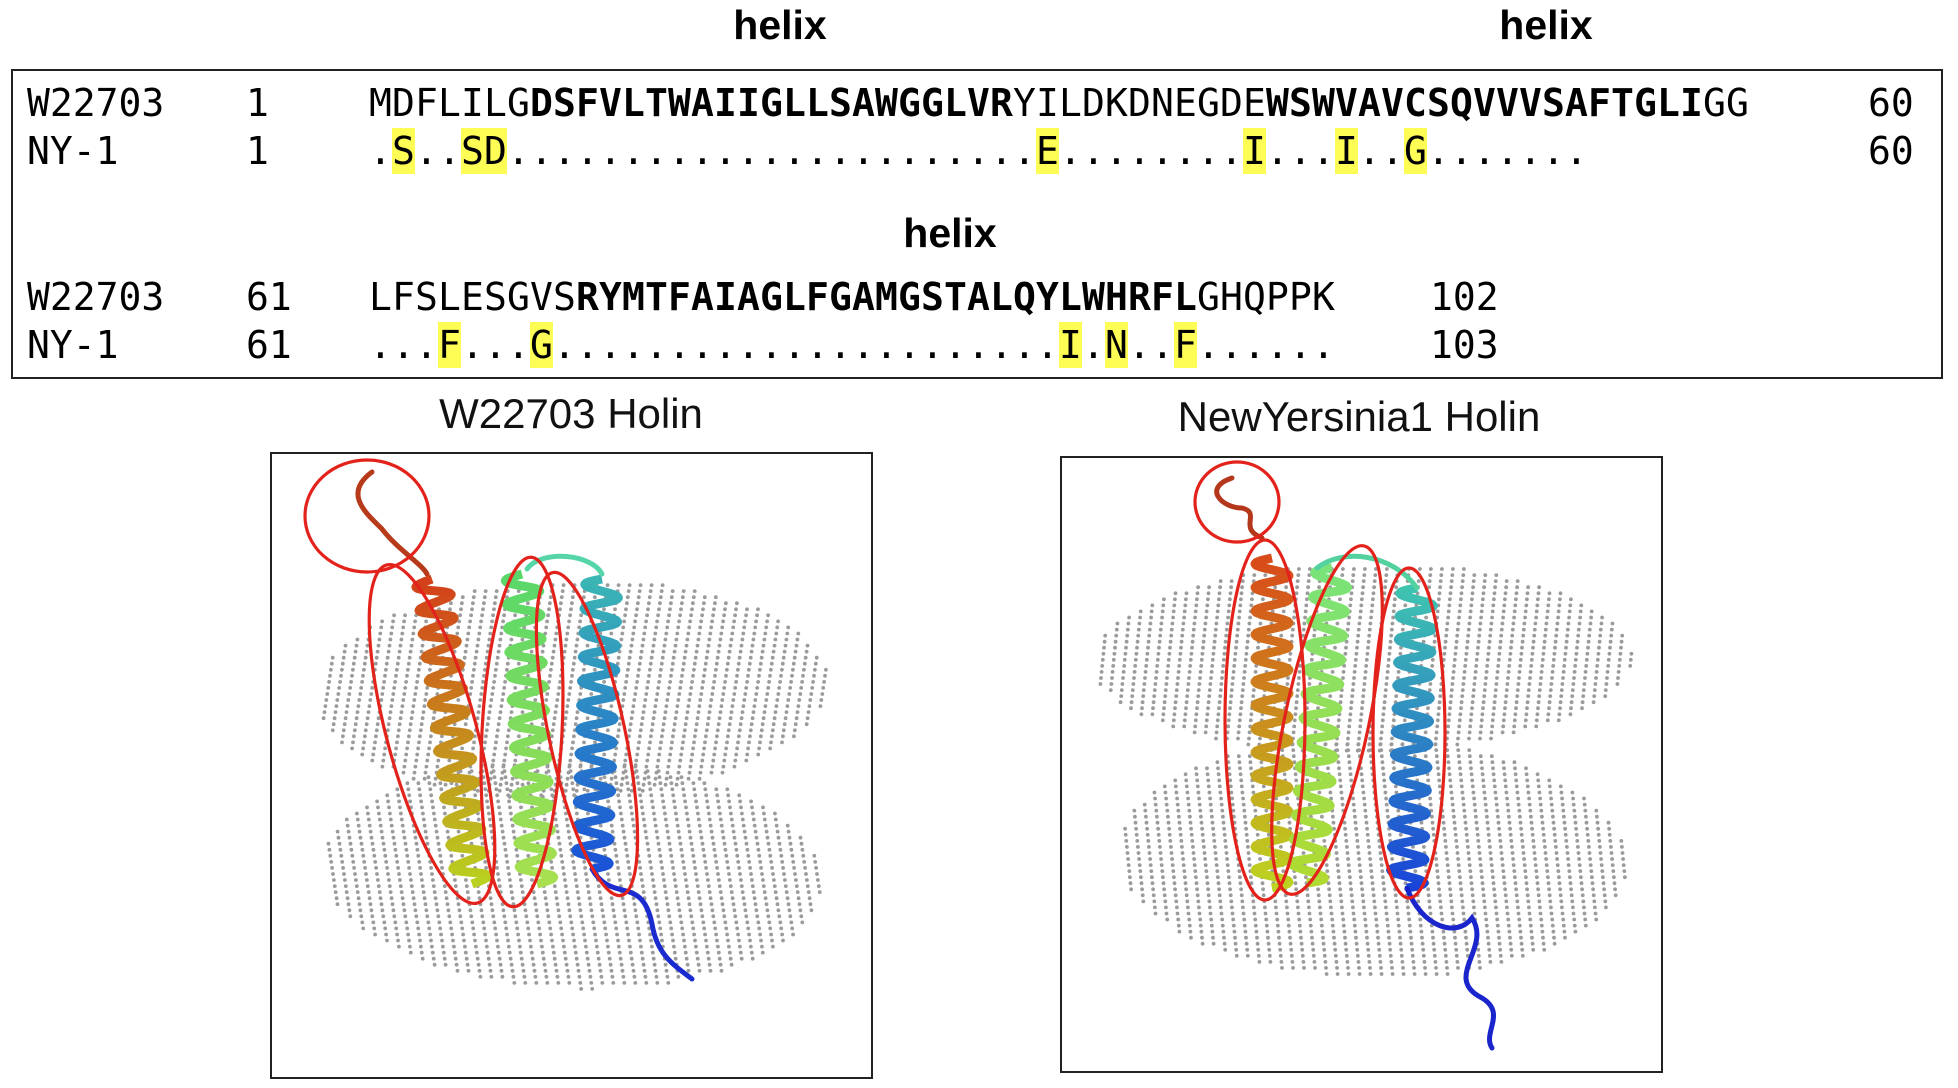  I want to click on sequence-segment: GG, so click(1726, 103).